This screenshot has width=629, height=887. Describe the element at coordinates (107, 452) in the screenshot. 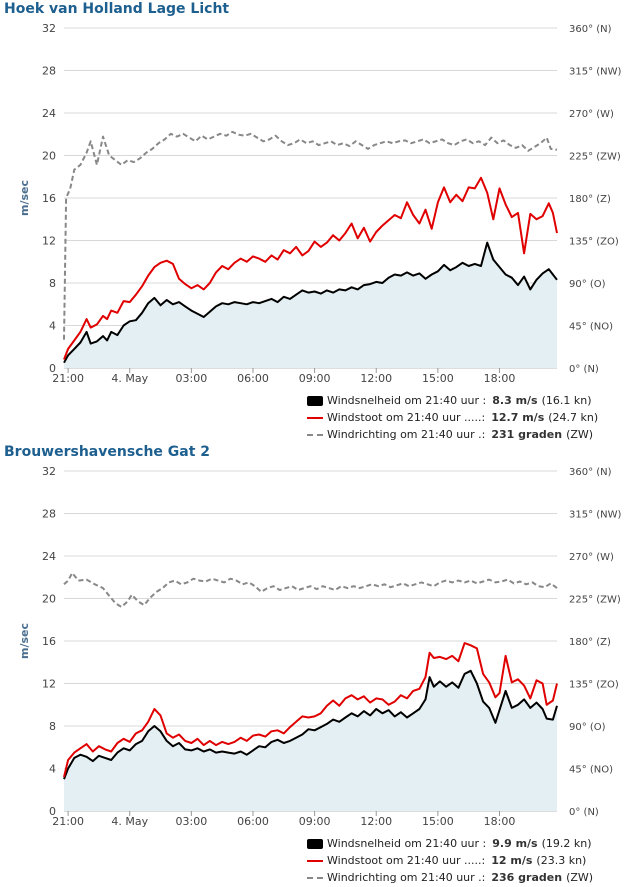

I see `chart-title: Brouwershavensche Gat 2` at that location.